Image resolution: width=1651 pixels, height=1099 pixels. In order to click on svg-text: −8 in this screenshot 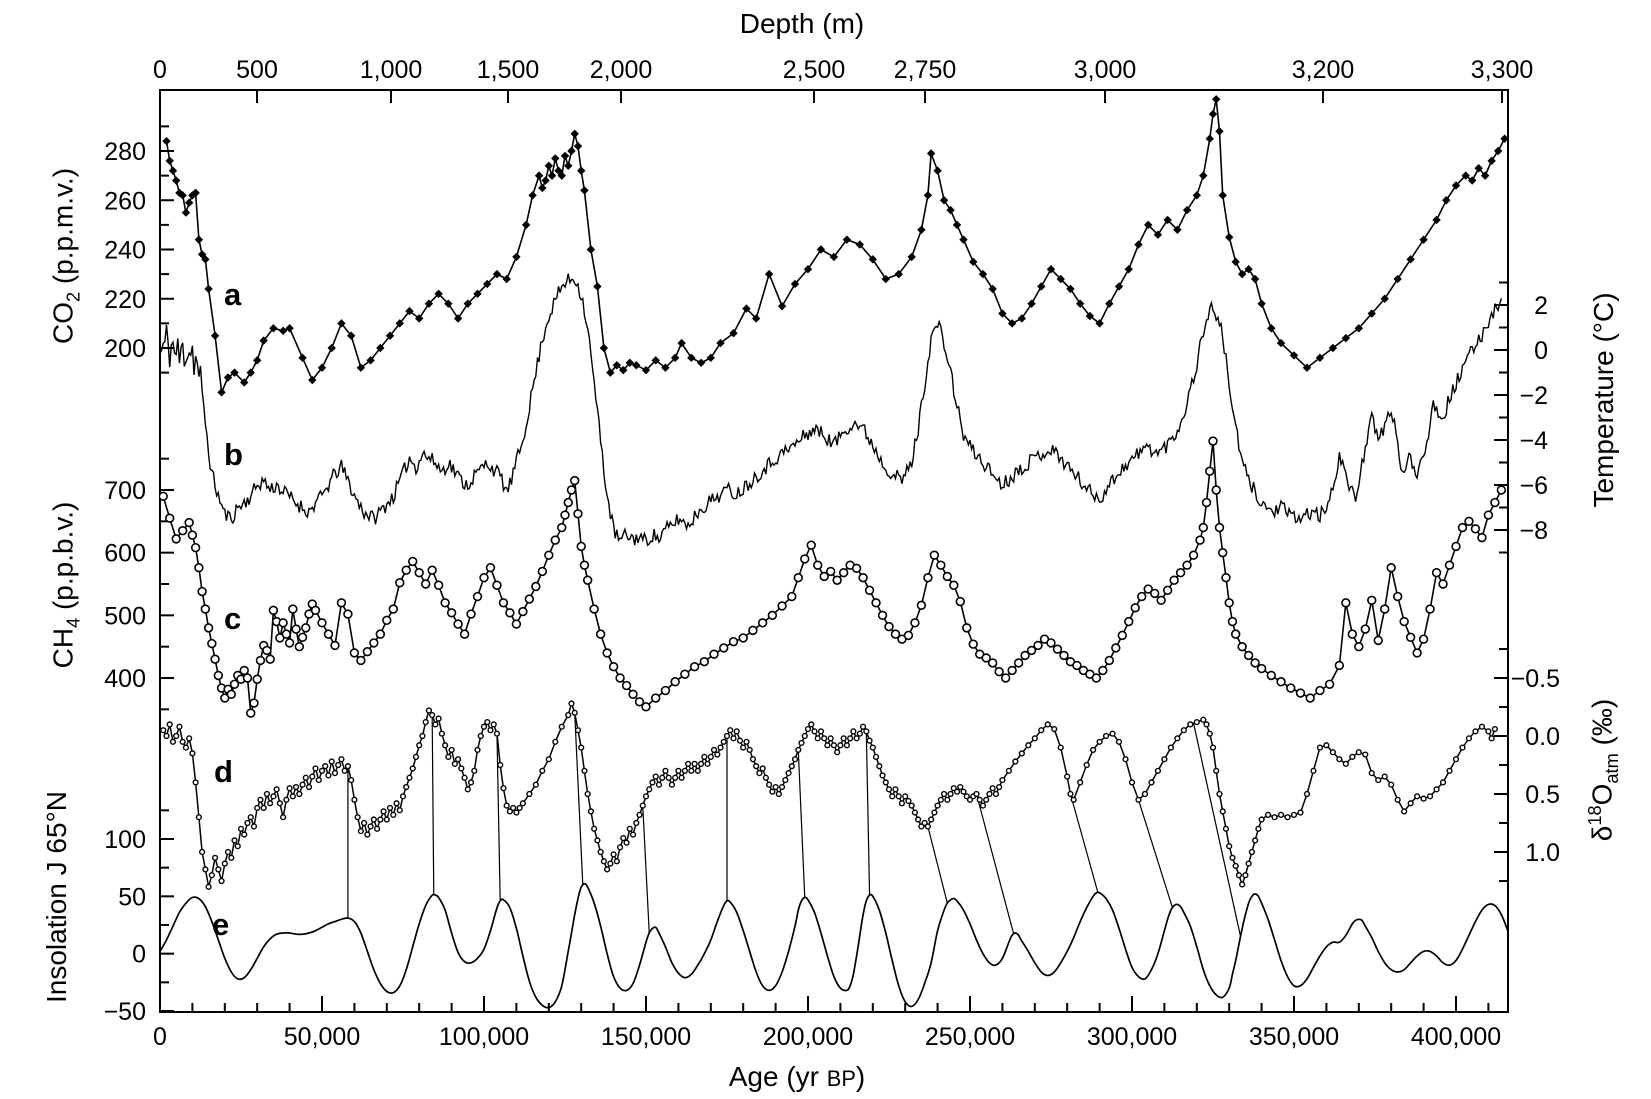, I will do `click(1533, 531)`.